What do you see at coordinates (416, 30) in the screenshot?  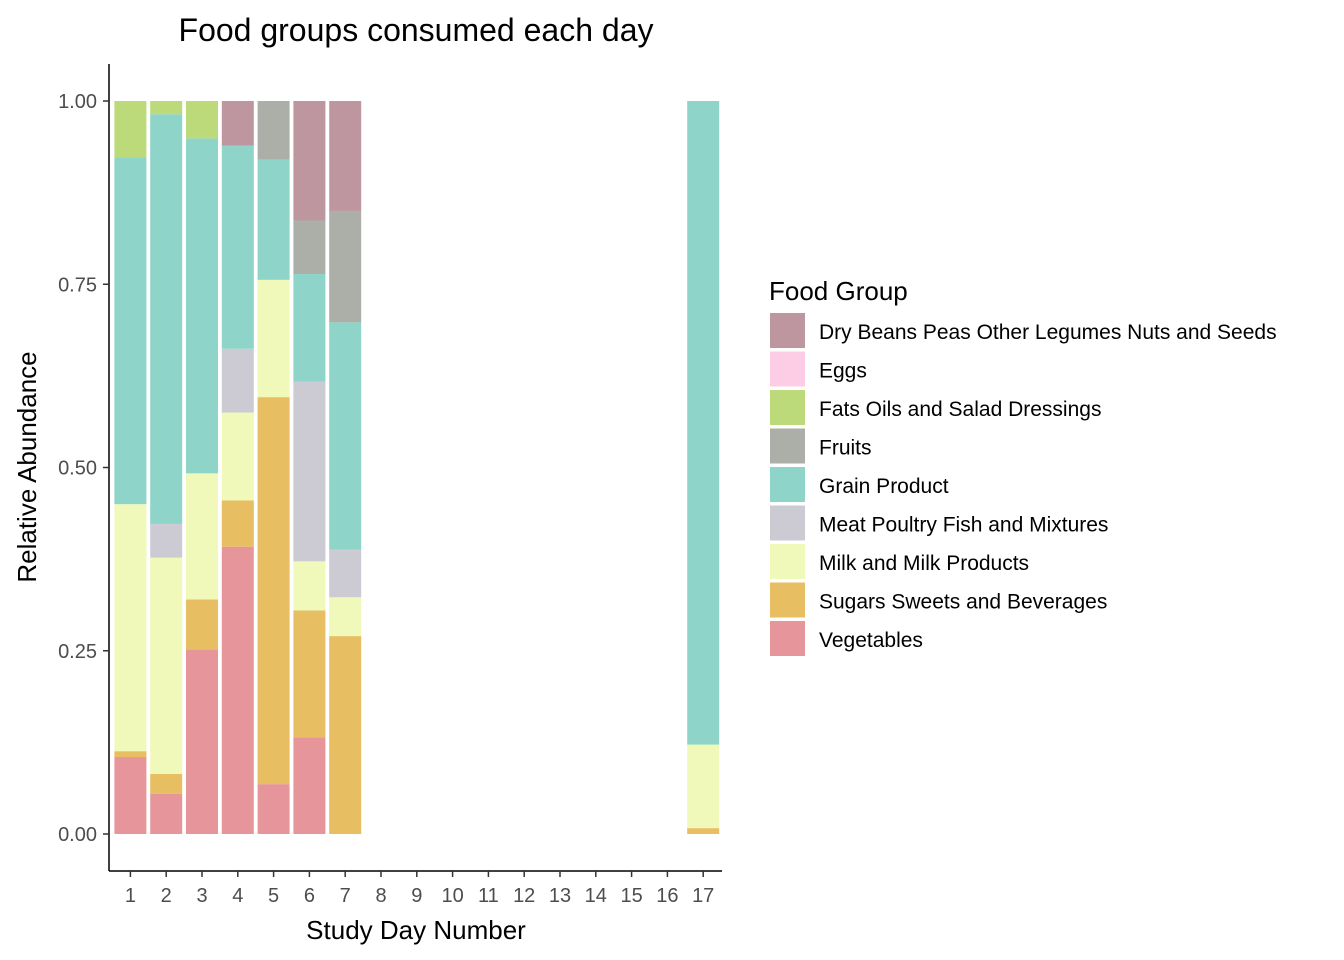 I see `chart-title: Food groups consumed each day` at bounding box center [416, 30].